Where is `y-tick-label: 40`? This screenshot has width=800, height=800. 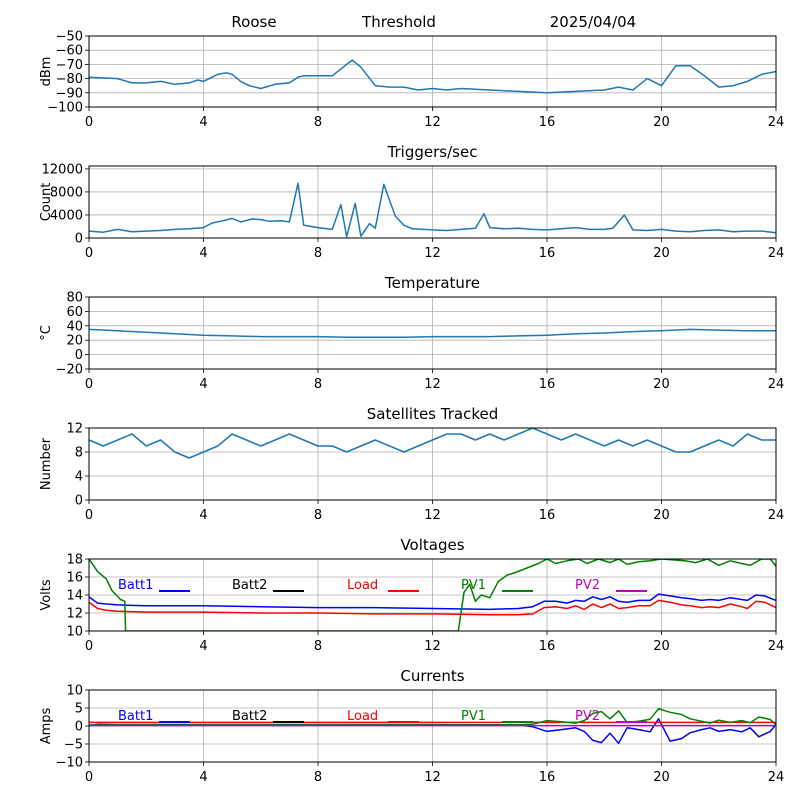 y-tick-label: 40 is located at coordinates (74, 326).